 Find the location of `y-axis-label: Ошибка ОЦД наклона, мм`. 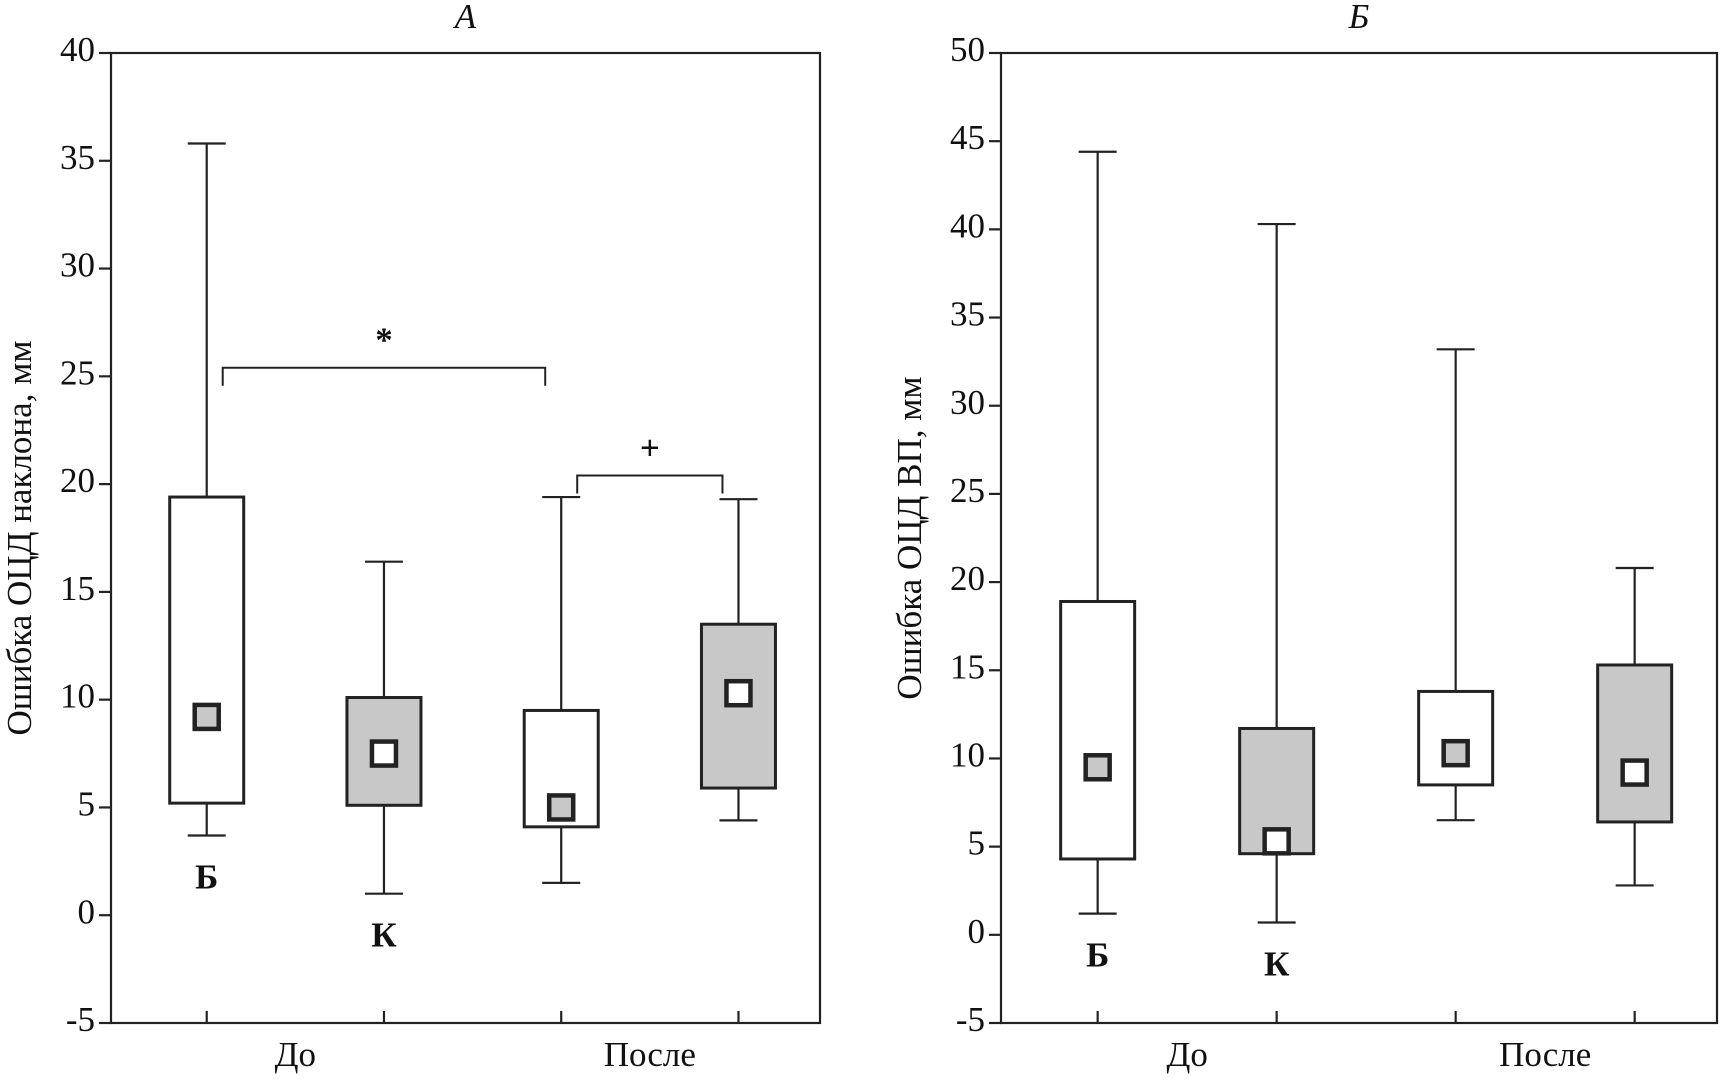

y-axis-label: Ошибка ОЦД наклона, мм is located at coordinates (19, 538).